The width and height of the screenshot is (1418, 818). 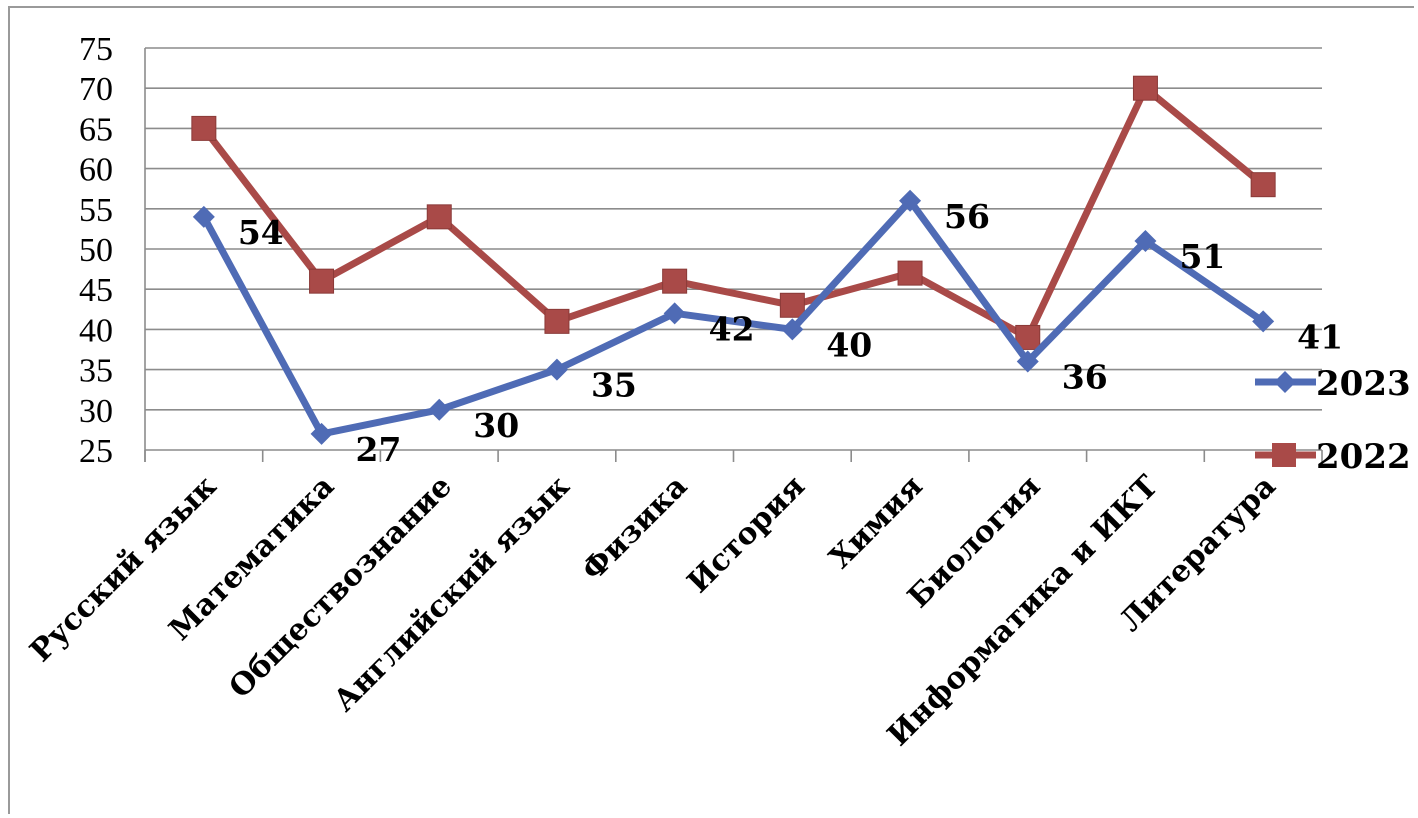 What do you see at coordinates (496, 425) in the screenshot?
I see `data-label-2023-2: 30` at bounding box center [496, 425].